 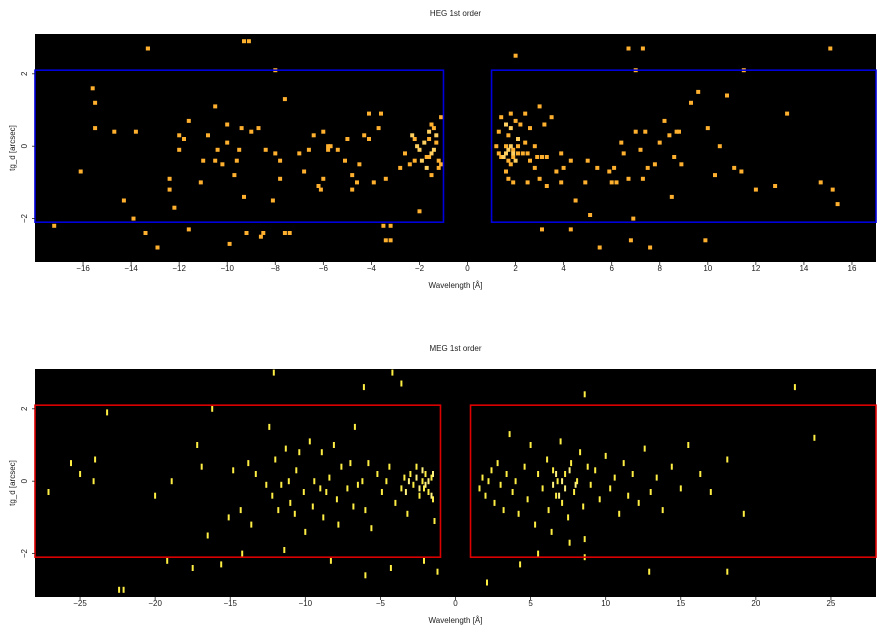 What do you see at coordinates (680, 603) in the screenshot?
I see `x-tick-label: 15` at bounding box center [680, 603].